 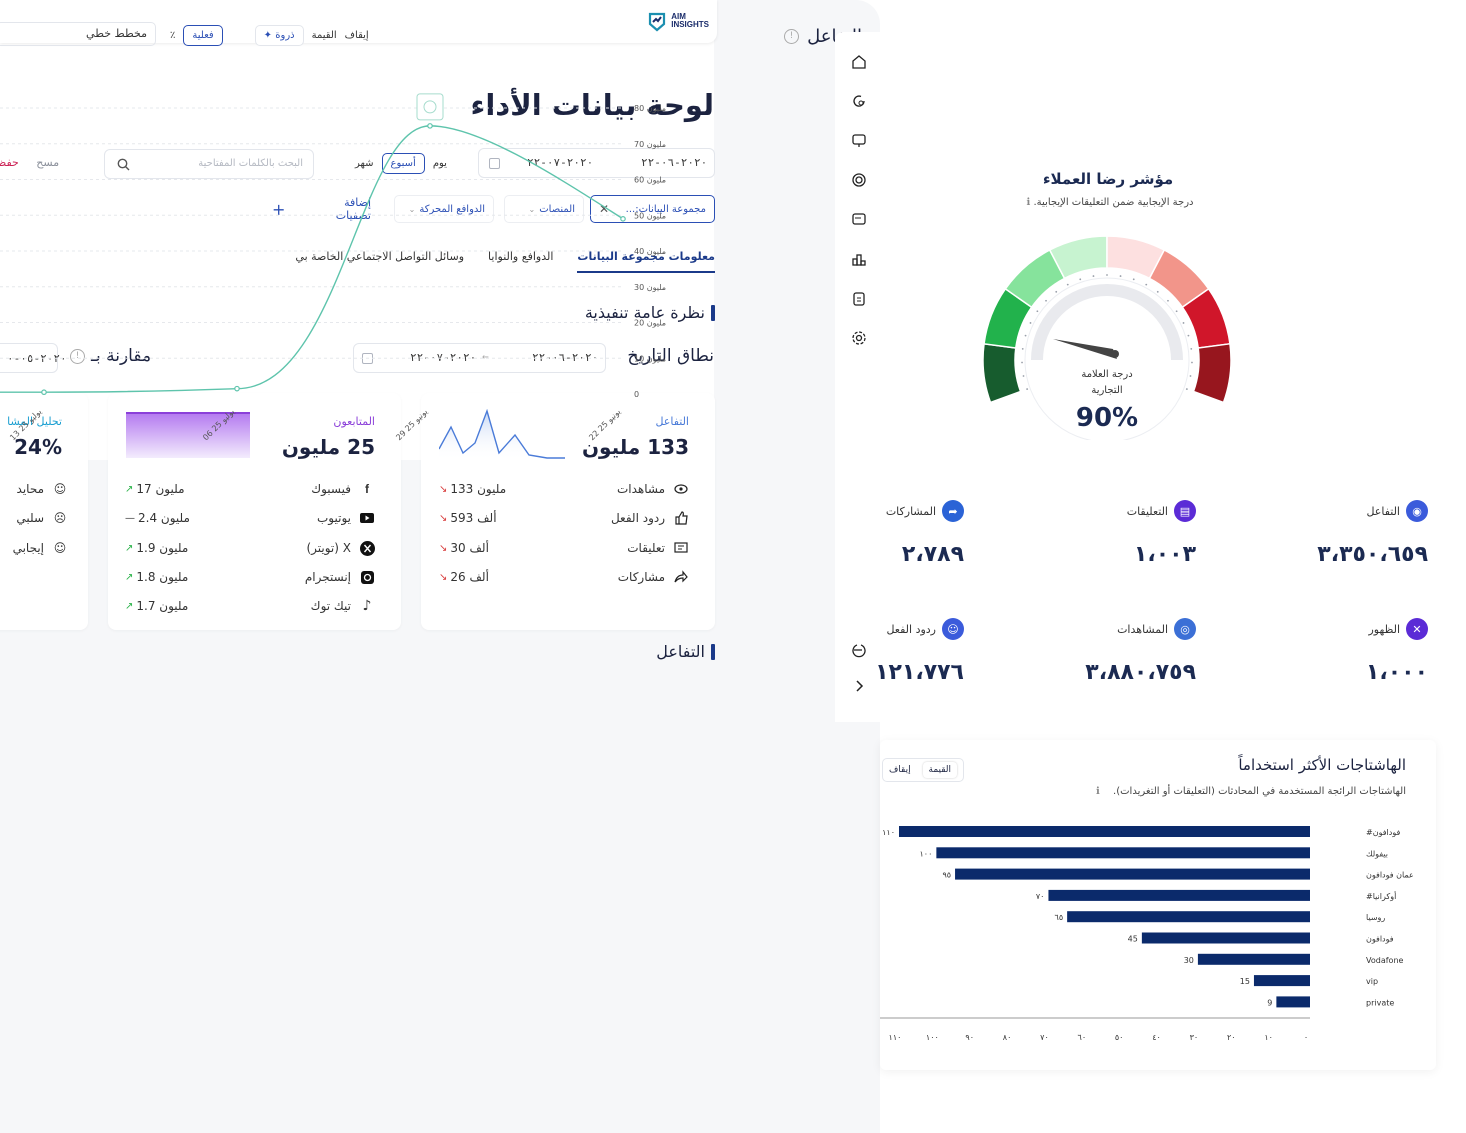 What do you see at coordinates (321, 209) in the screenshot?
I see `add-filter-button: إضافة تصفيات +` at bounding box center [321, 209].